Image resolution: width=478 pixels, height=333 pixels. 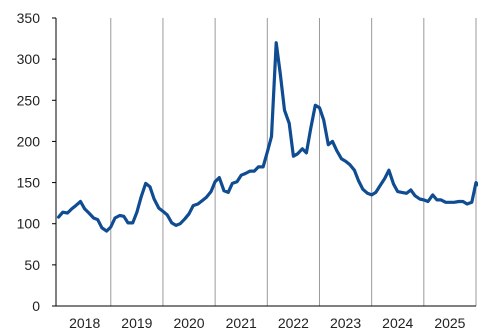 What do you see at coordinates (29, 224) in the screenshot?
I see `y-tick-label: 100` at bounding box center [29, 224].